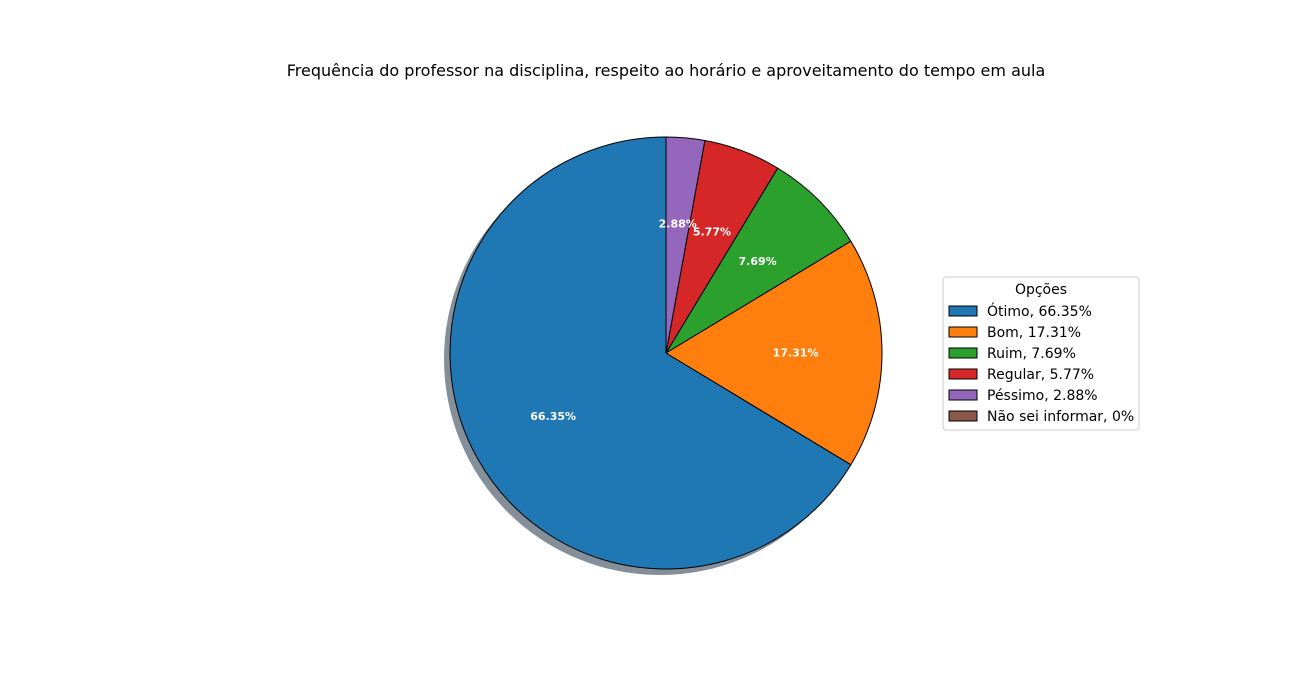  Describe the element at coordinates (1060, 417) in the screenshot. I see `legend-label-6: Não sei informar, 0%` at that location.